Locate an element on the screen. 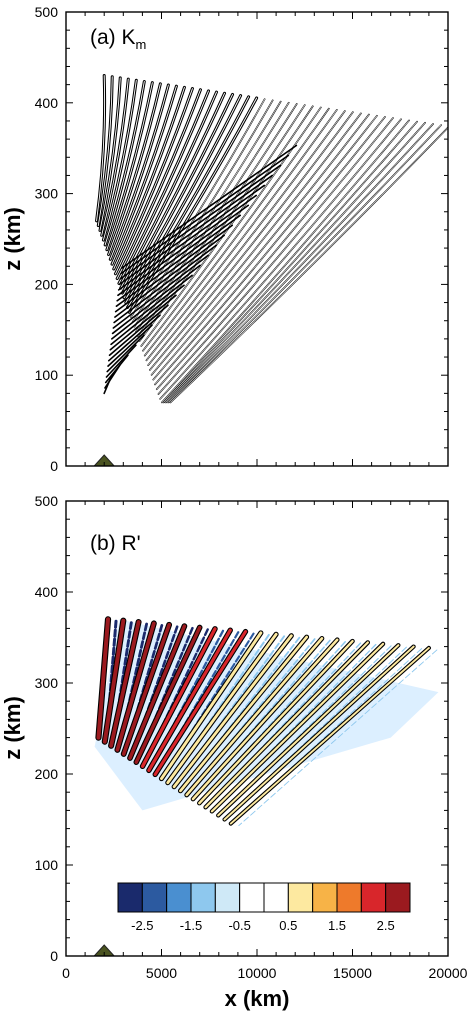 This screenshot has height=1017, width=474. y-tick-label: 100 is located at coordinates (47, 865).